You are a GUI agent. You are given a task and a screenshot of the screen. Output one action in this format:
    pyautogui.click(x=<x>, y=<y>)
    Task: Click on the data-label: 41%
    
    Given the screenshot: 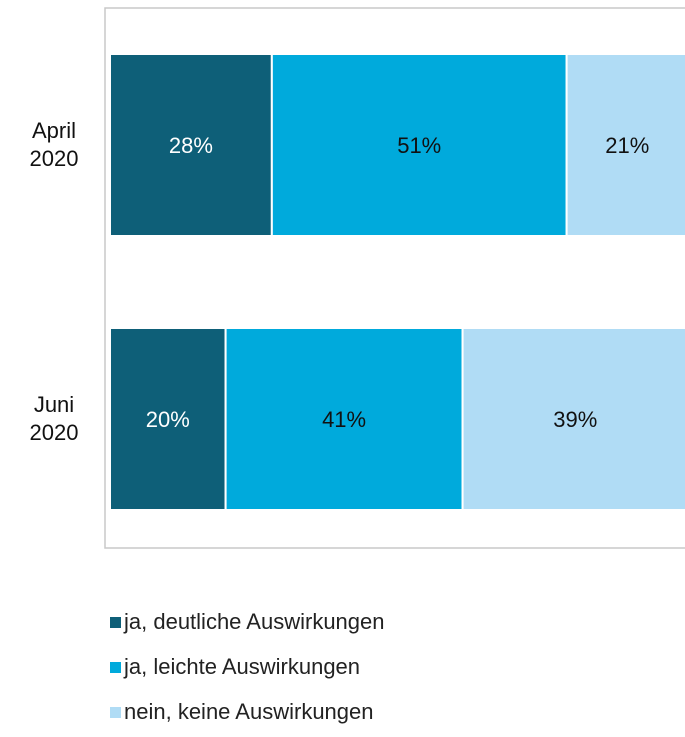 What is the action you would take?
    pyautogui.click(x=344, y=419)
    